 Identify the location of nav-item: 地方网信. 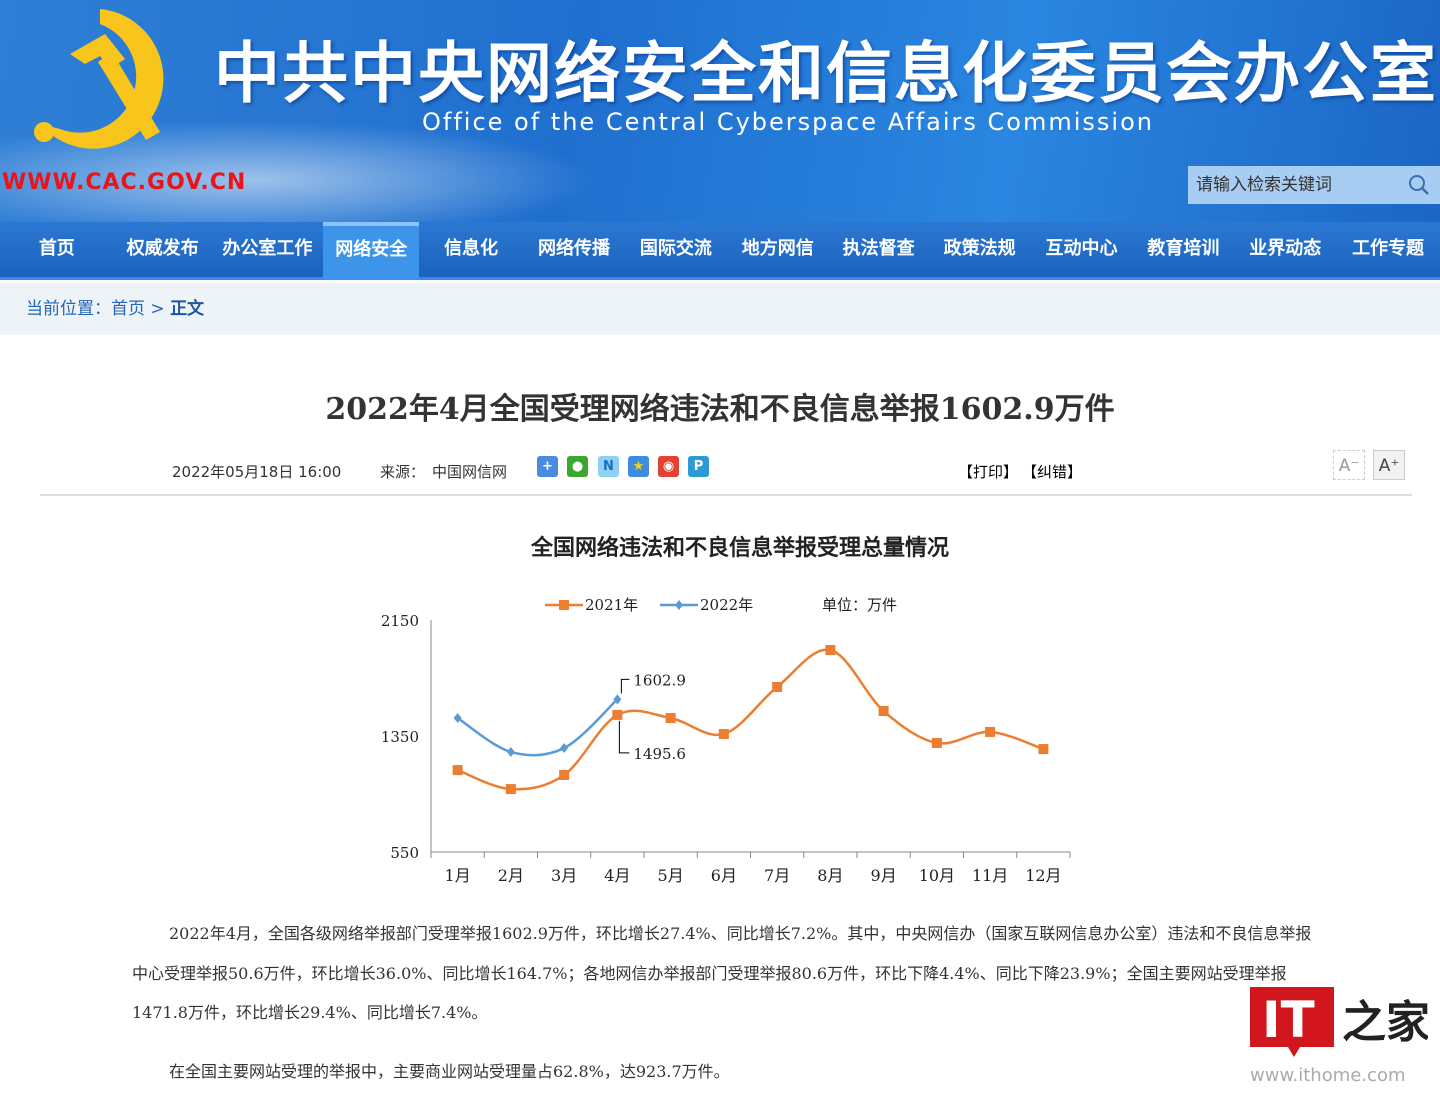
(777, 248).